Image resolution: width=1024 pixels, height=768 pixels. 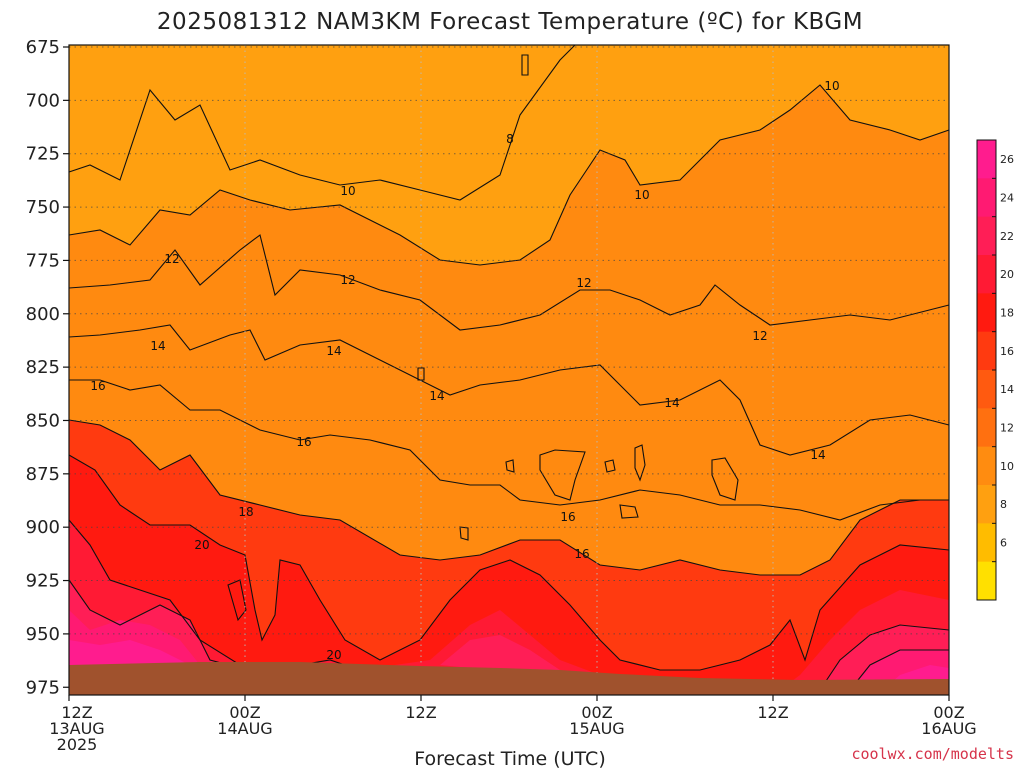 I want to click on y-tick-label: 975, so click(x=43, y=687).